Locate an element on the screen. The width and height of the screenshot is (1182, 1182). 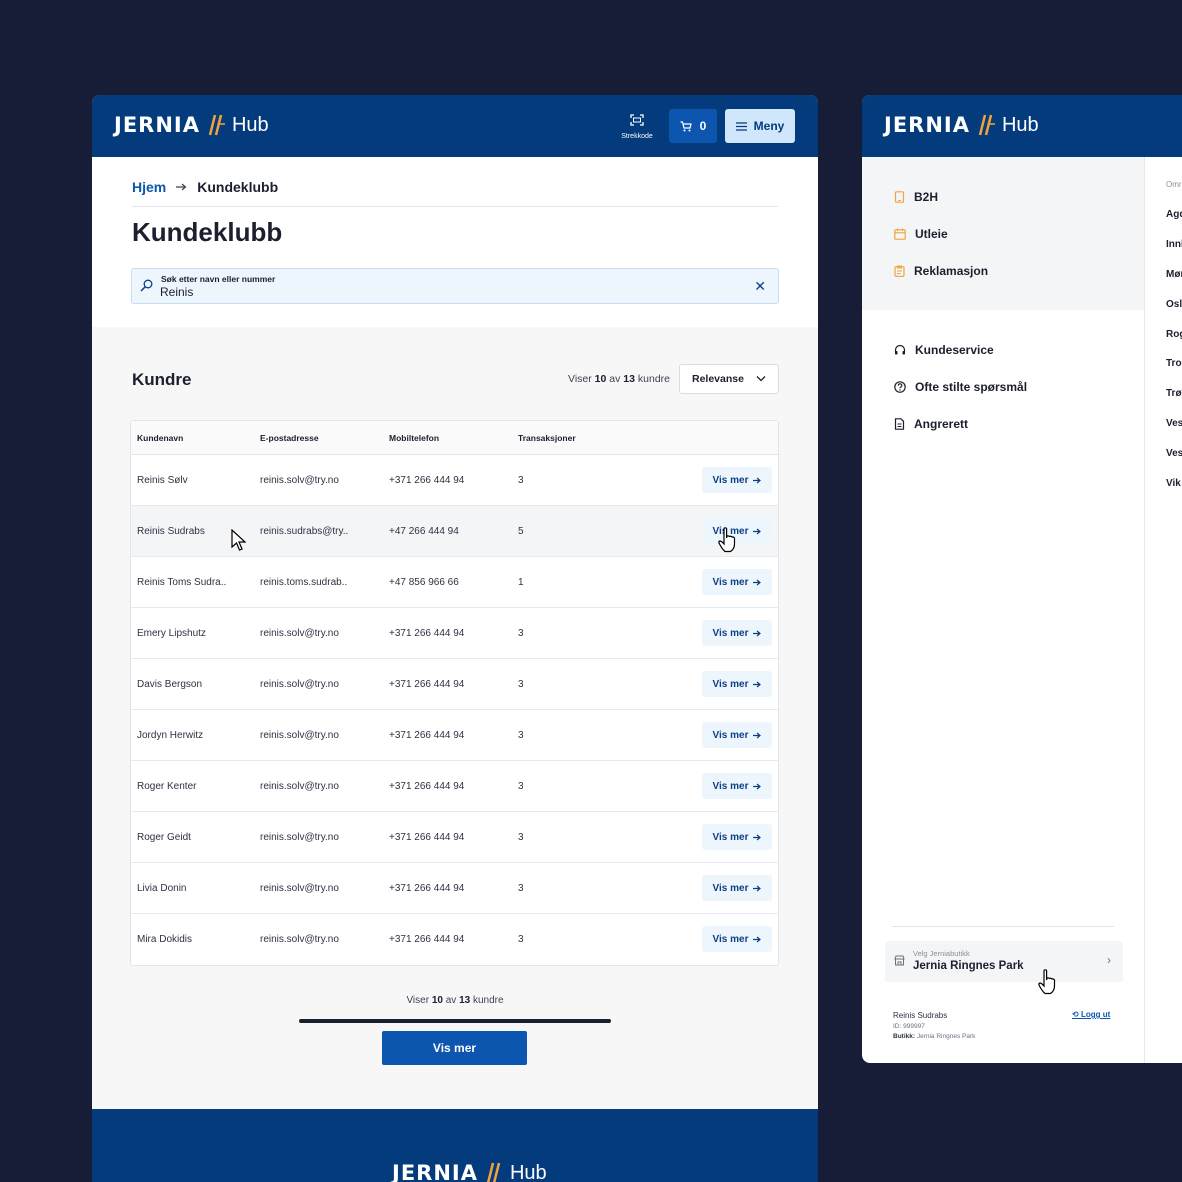
store-name: Jernia Ringnes Park is located at coordinates (968, 966).